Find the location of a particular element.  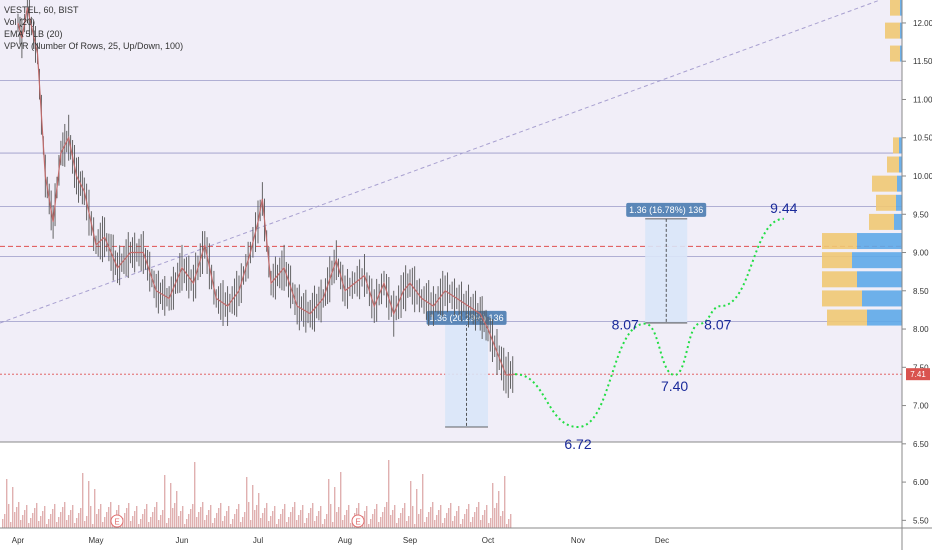

current-price-badge is located at coordinates (918, 374).